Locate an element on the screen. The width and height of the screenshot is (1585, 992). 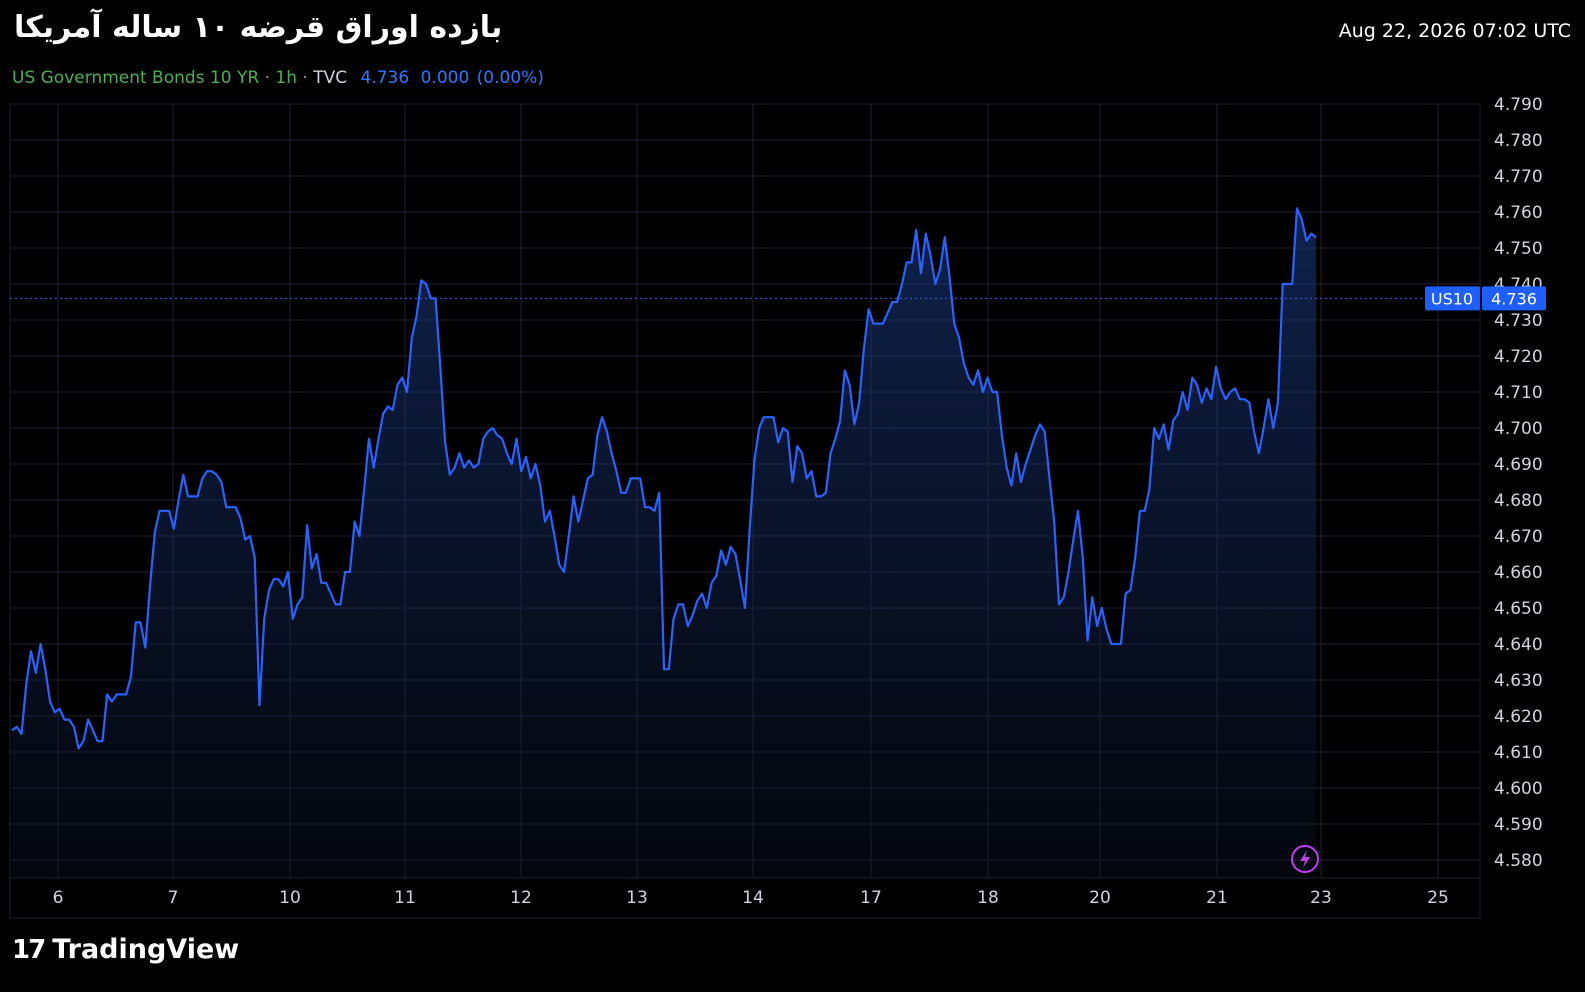
y-tick-label: 4.790 is located at coordinates (1518, 105).